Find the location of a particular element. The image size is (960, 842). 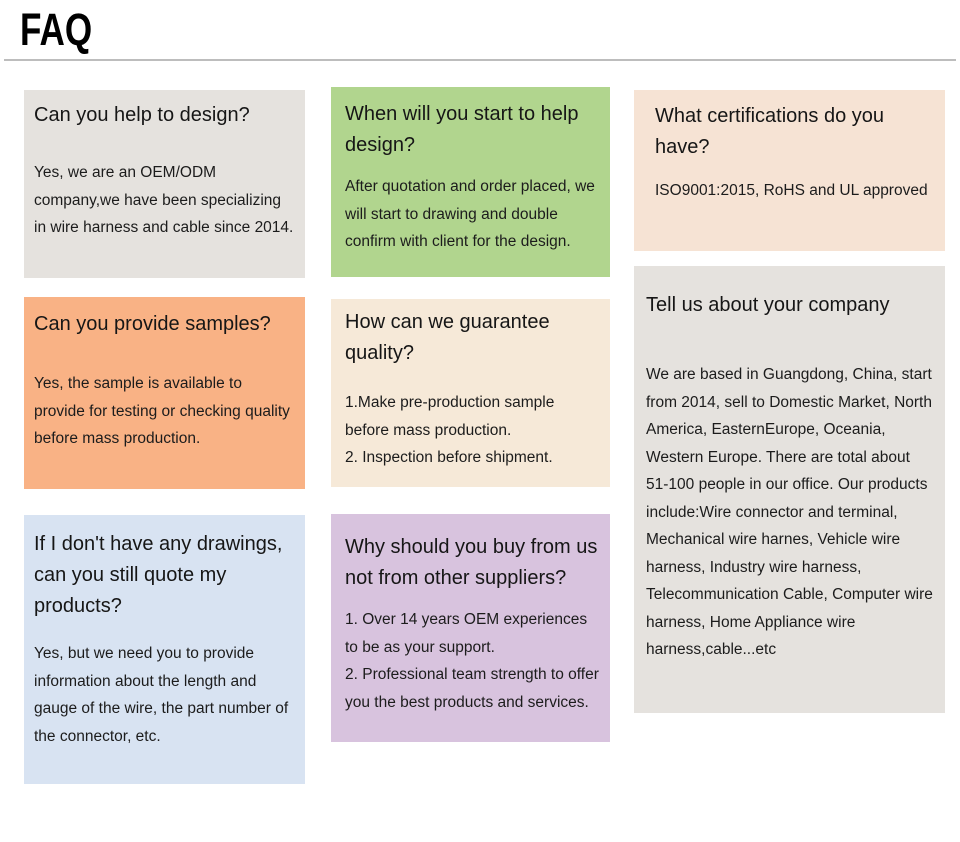

faq-answer: ISO9001:2015, RoHS and UL approved is located at coordinates (794, 191).